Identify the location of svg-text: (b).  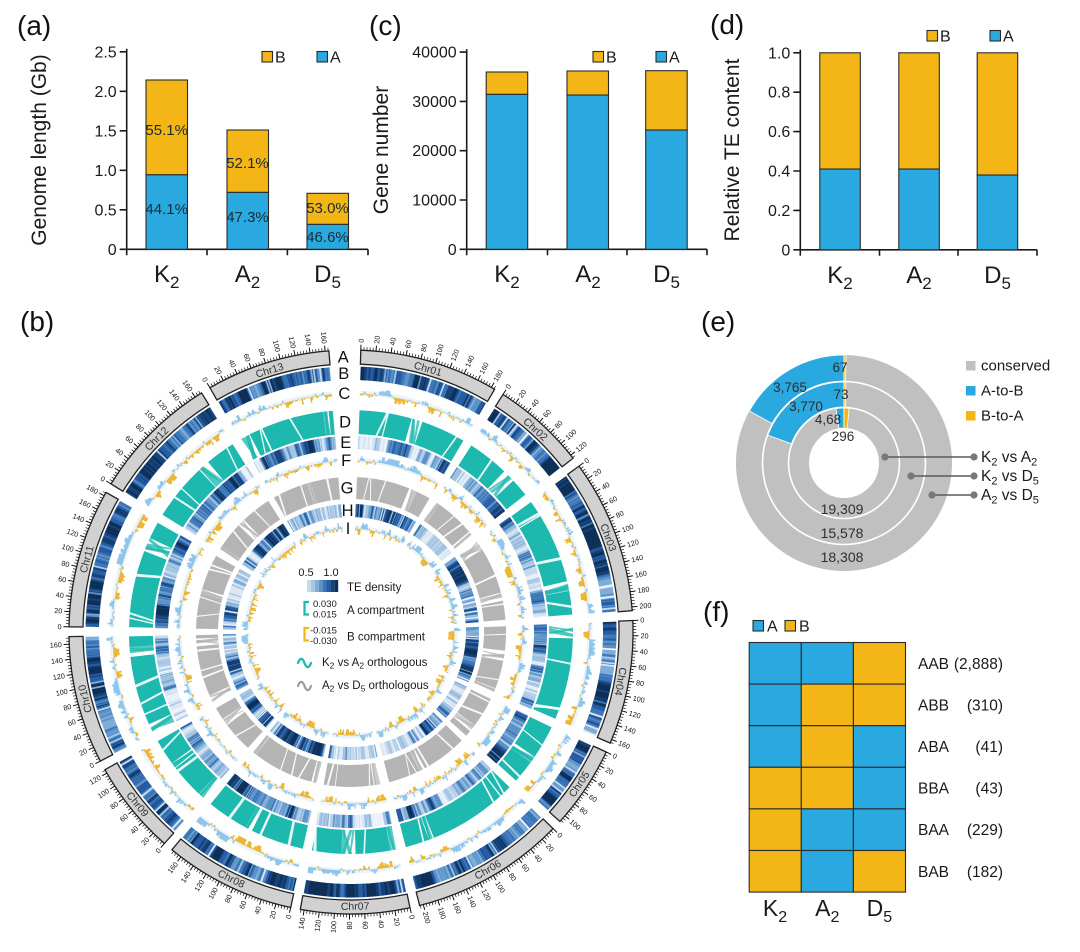
(37, 321).